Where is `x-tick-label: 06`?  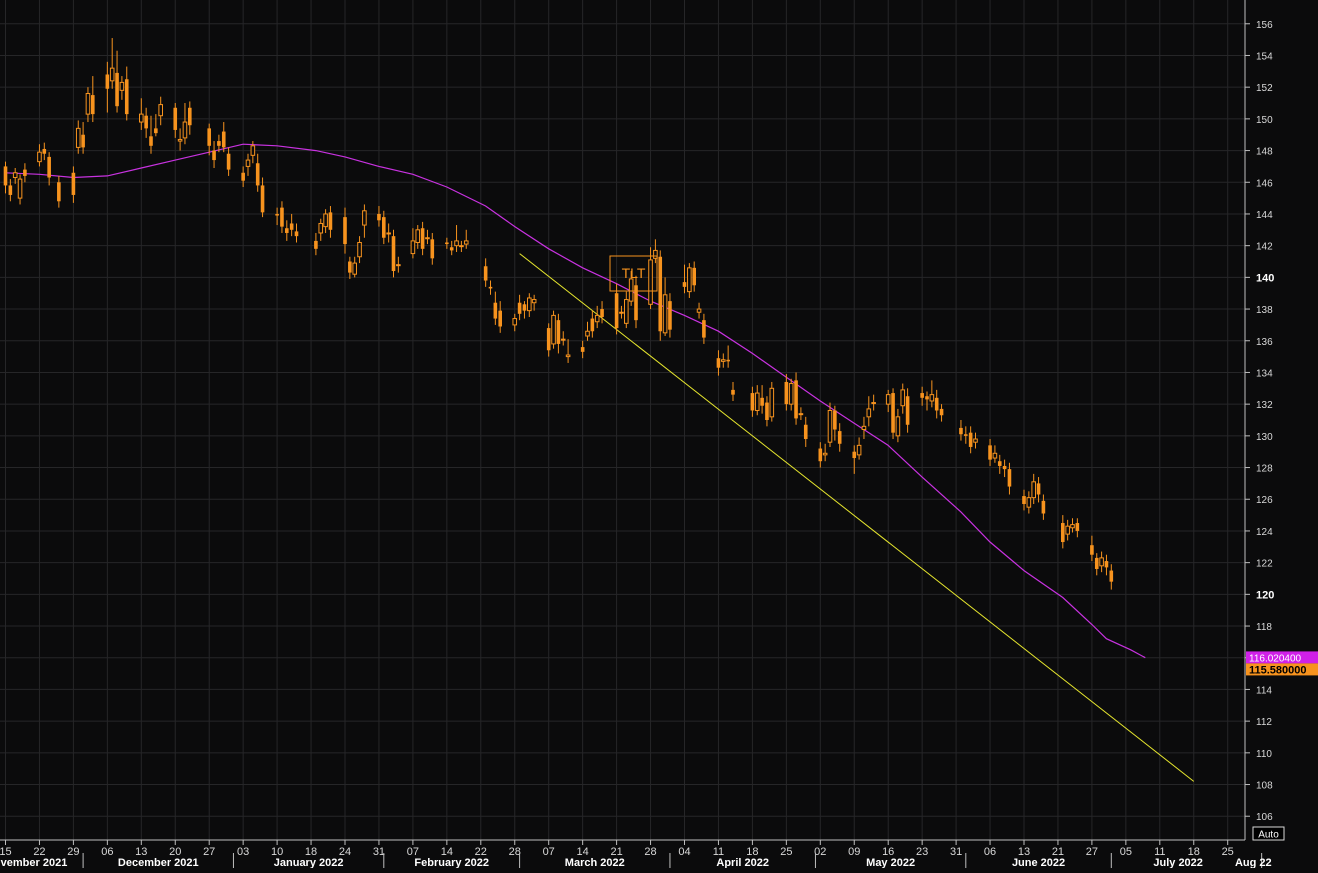 x-tick-label: 06 is located at coordinates (990, 852).